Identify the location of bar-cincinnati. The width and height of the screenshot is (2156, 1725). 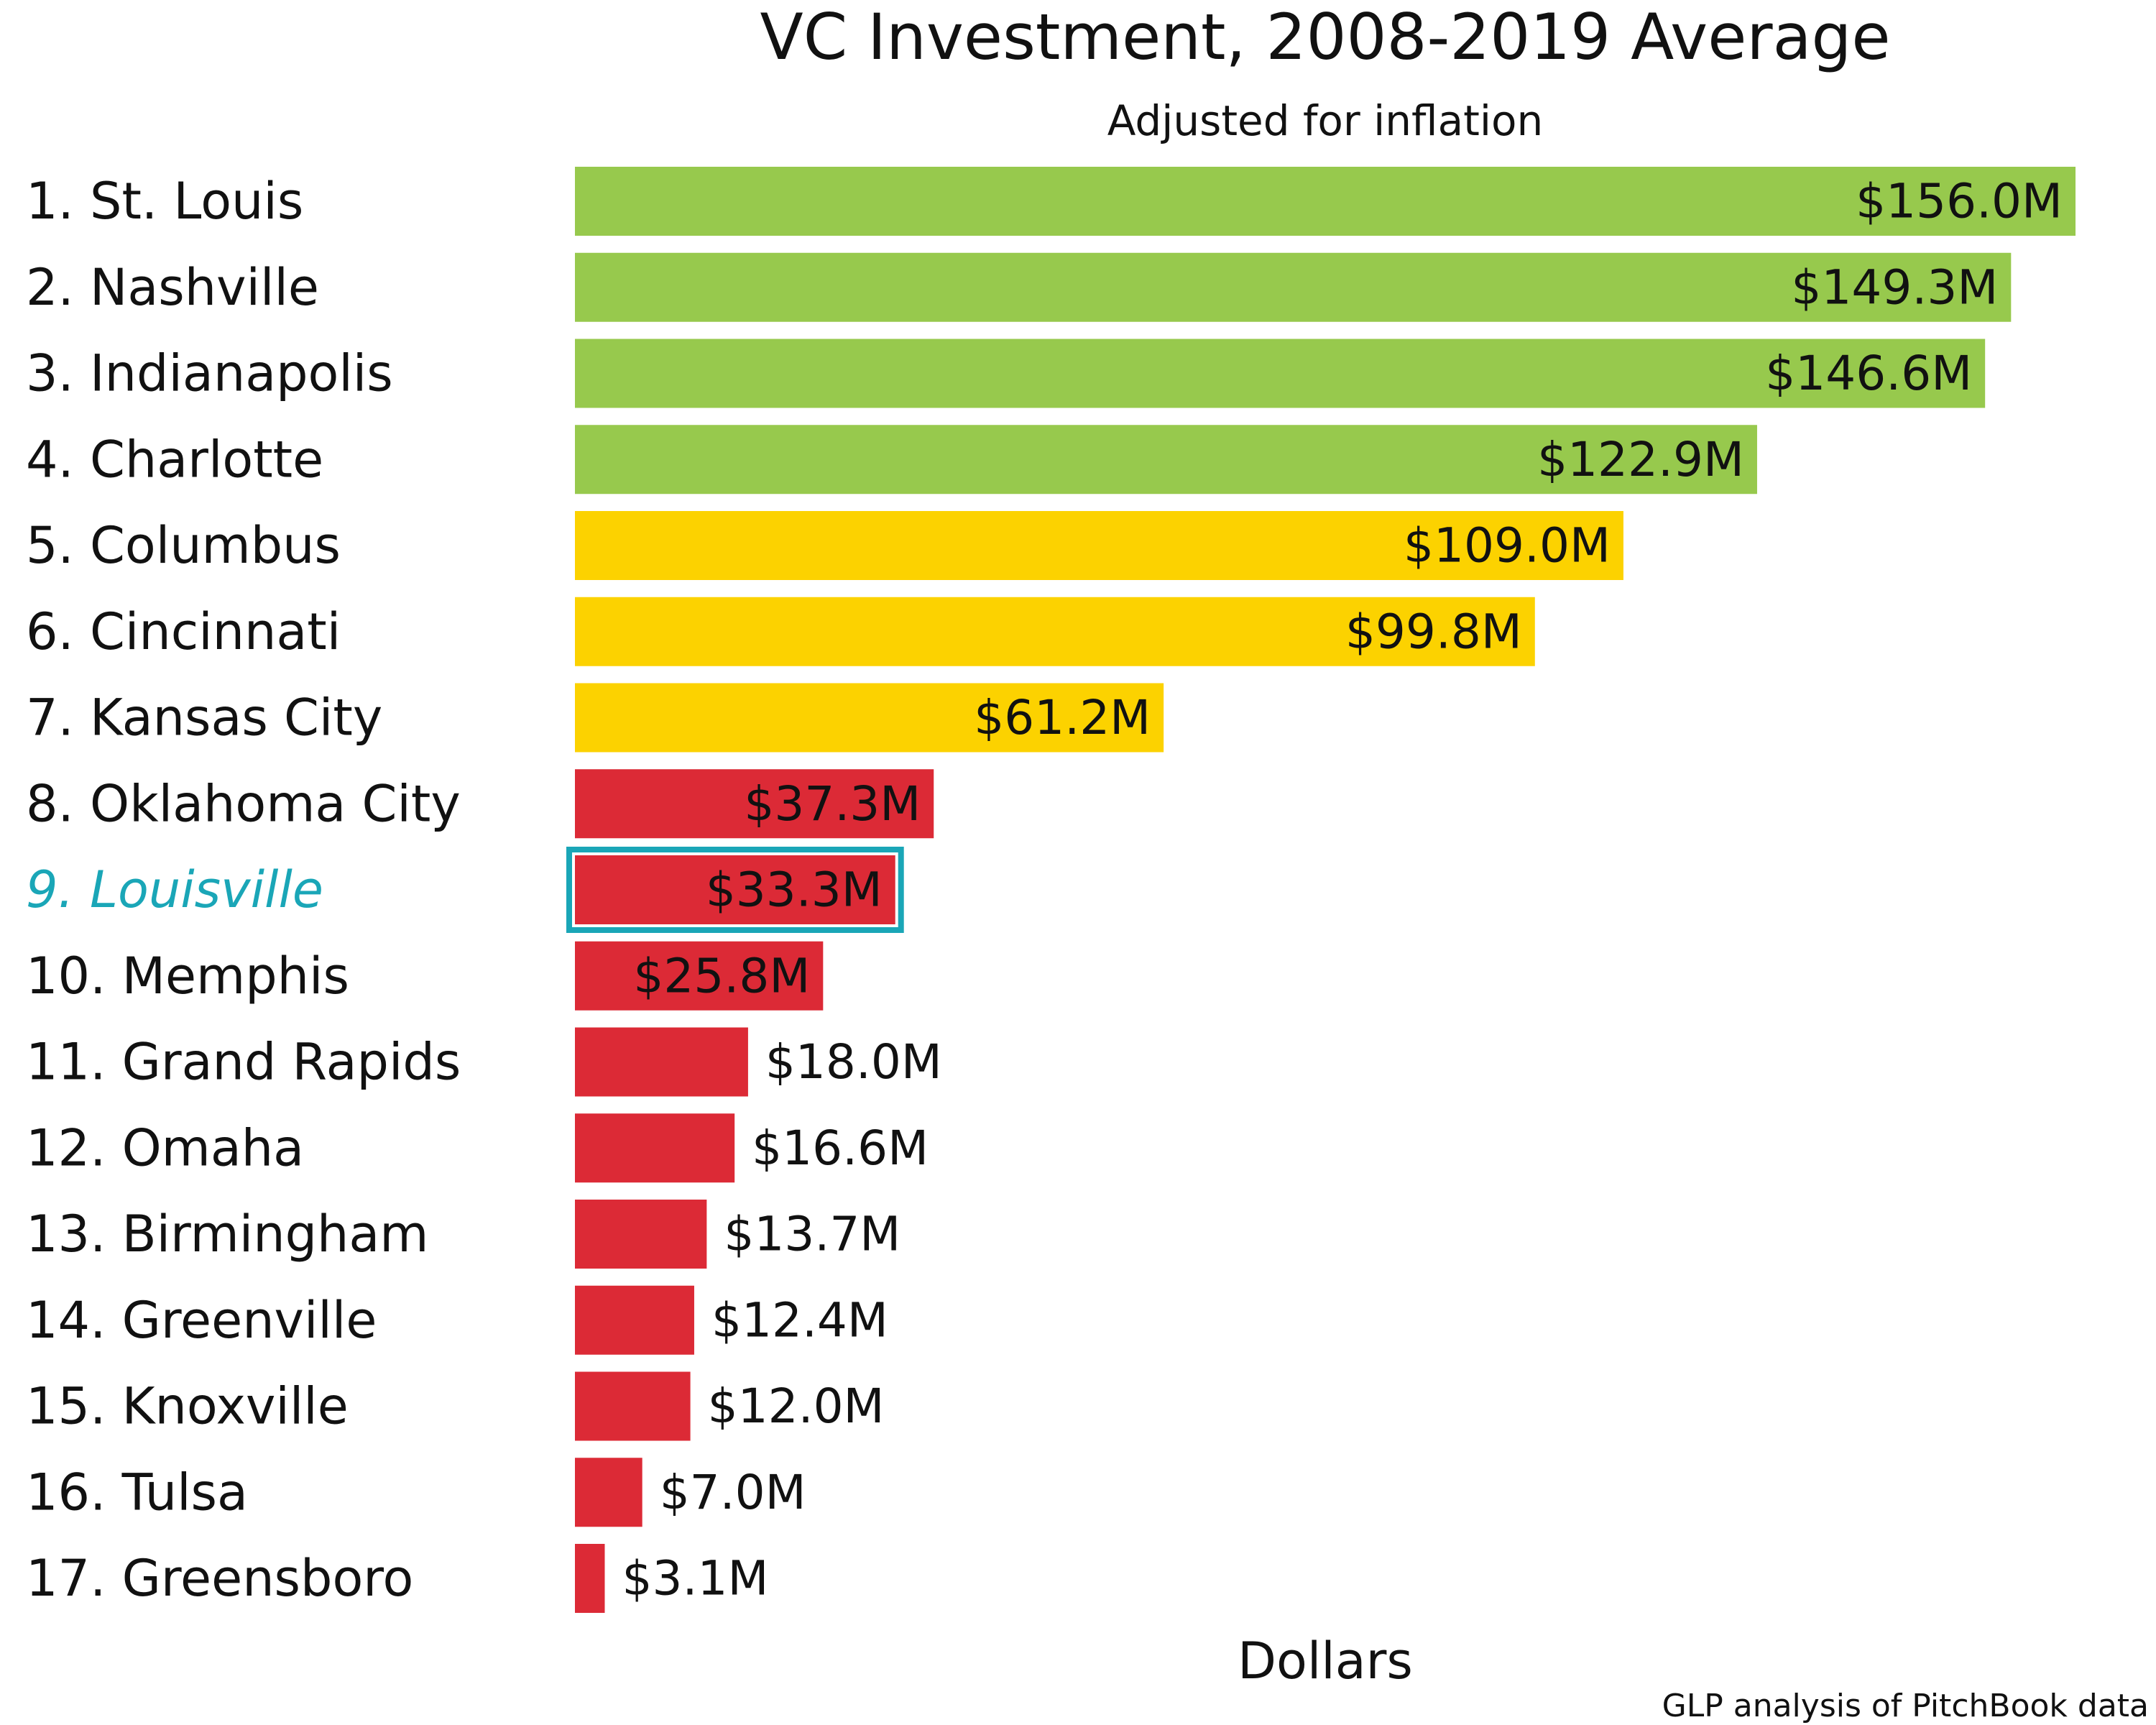
(1055, 631).